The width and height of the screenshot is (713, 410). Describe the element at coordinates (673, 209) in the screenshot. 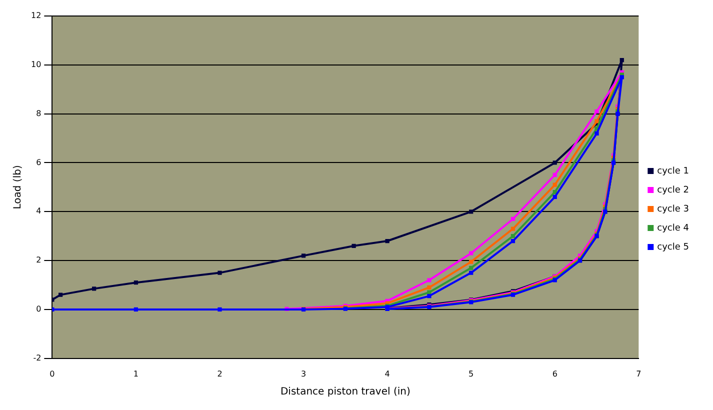

I see `legend-label: cycle 3` at that location.